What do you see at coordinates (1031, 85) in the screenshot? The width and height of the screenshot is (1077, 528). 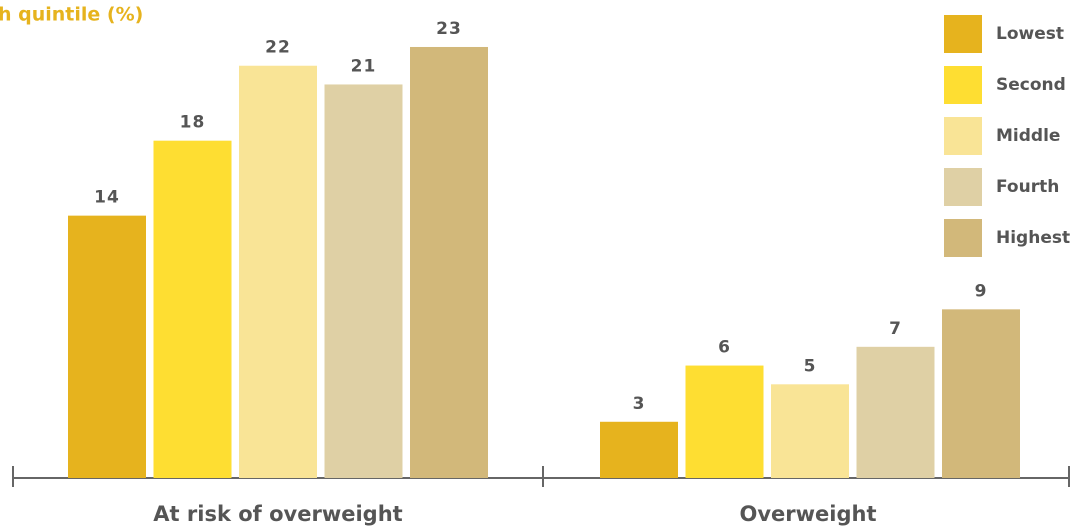 I see `legend-label: Second` at bounding box center [1031, 85].